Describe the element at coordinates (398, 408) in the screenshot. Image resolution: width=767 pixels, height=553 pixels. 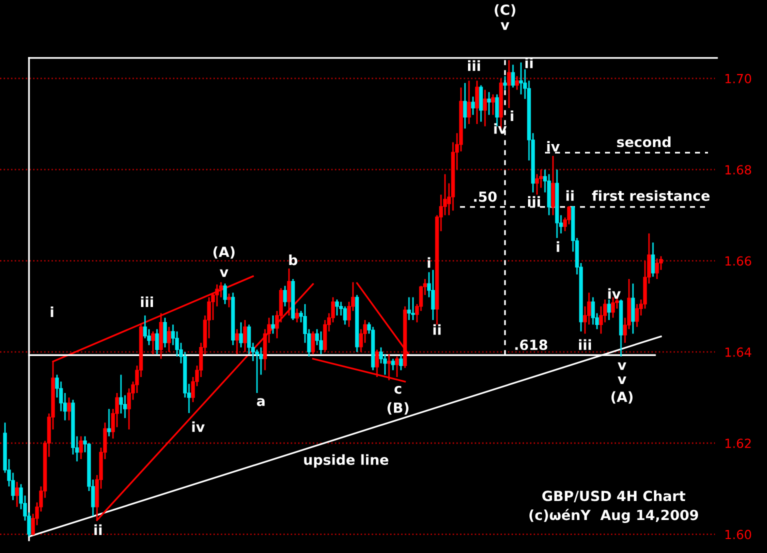
I see `annotation: (B)` at that location.